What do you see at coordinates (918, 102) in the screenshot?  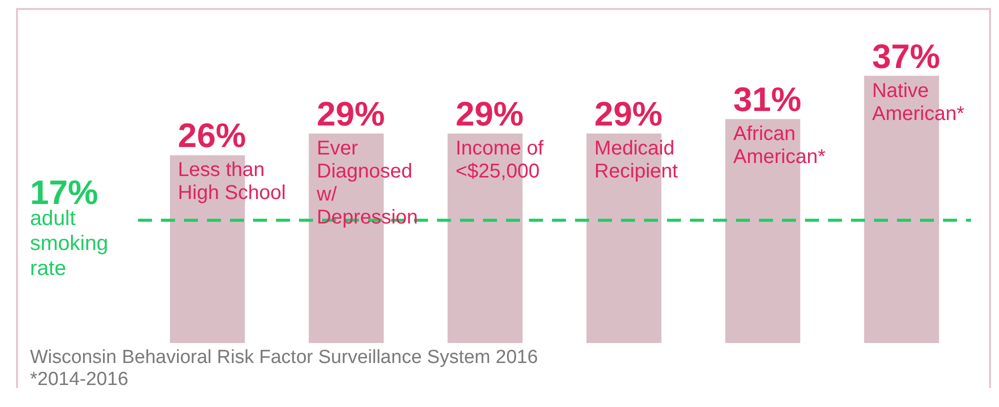 I see `x-tick-label: Native American*` at bounding box center [918, 102].